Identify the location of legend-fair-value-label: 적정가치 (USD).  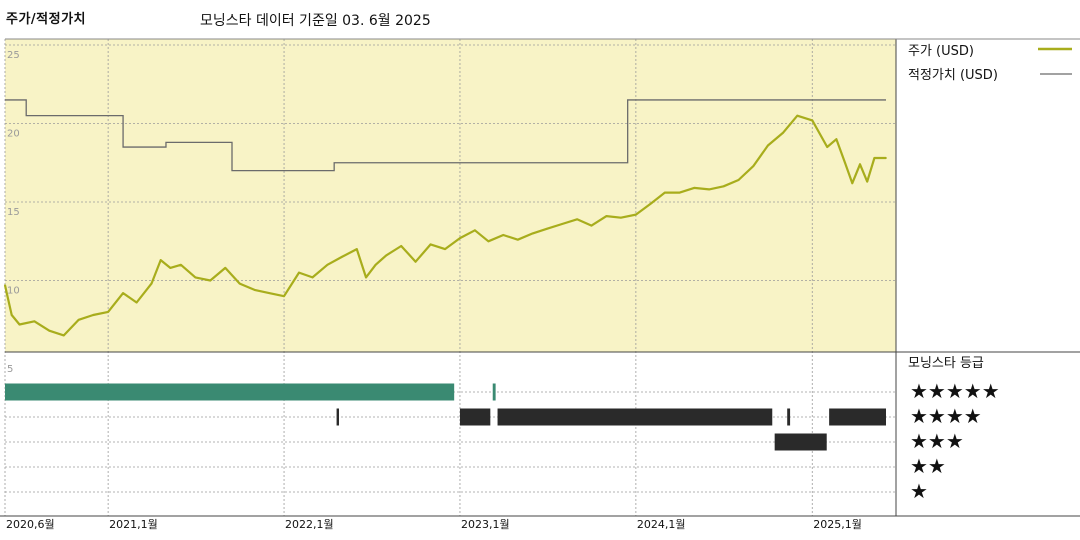
(953, 75).